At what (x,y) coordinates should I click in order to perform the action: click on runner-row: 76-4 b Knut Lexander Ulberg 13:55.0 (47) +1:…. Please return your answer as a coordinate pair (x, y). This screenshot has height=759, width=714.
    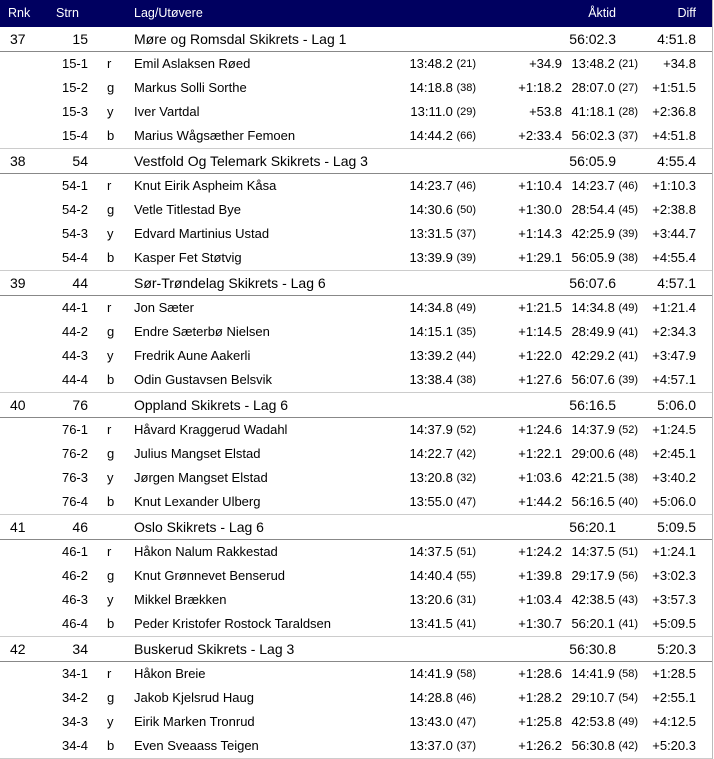
    Looking at the image, I should click on (356, 502).